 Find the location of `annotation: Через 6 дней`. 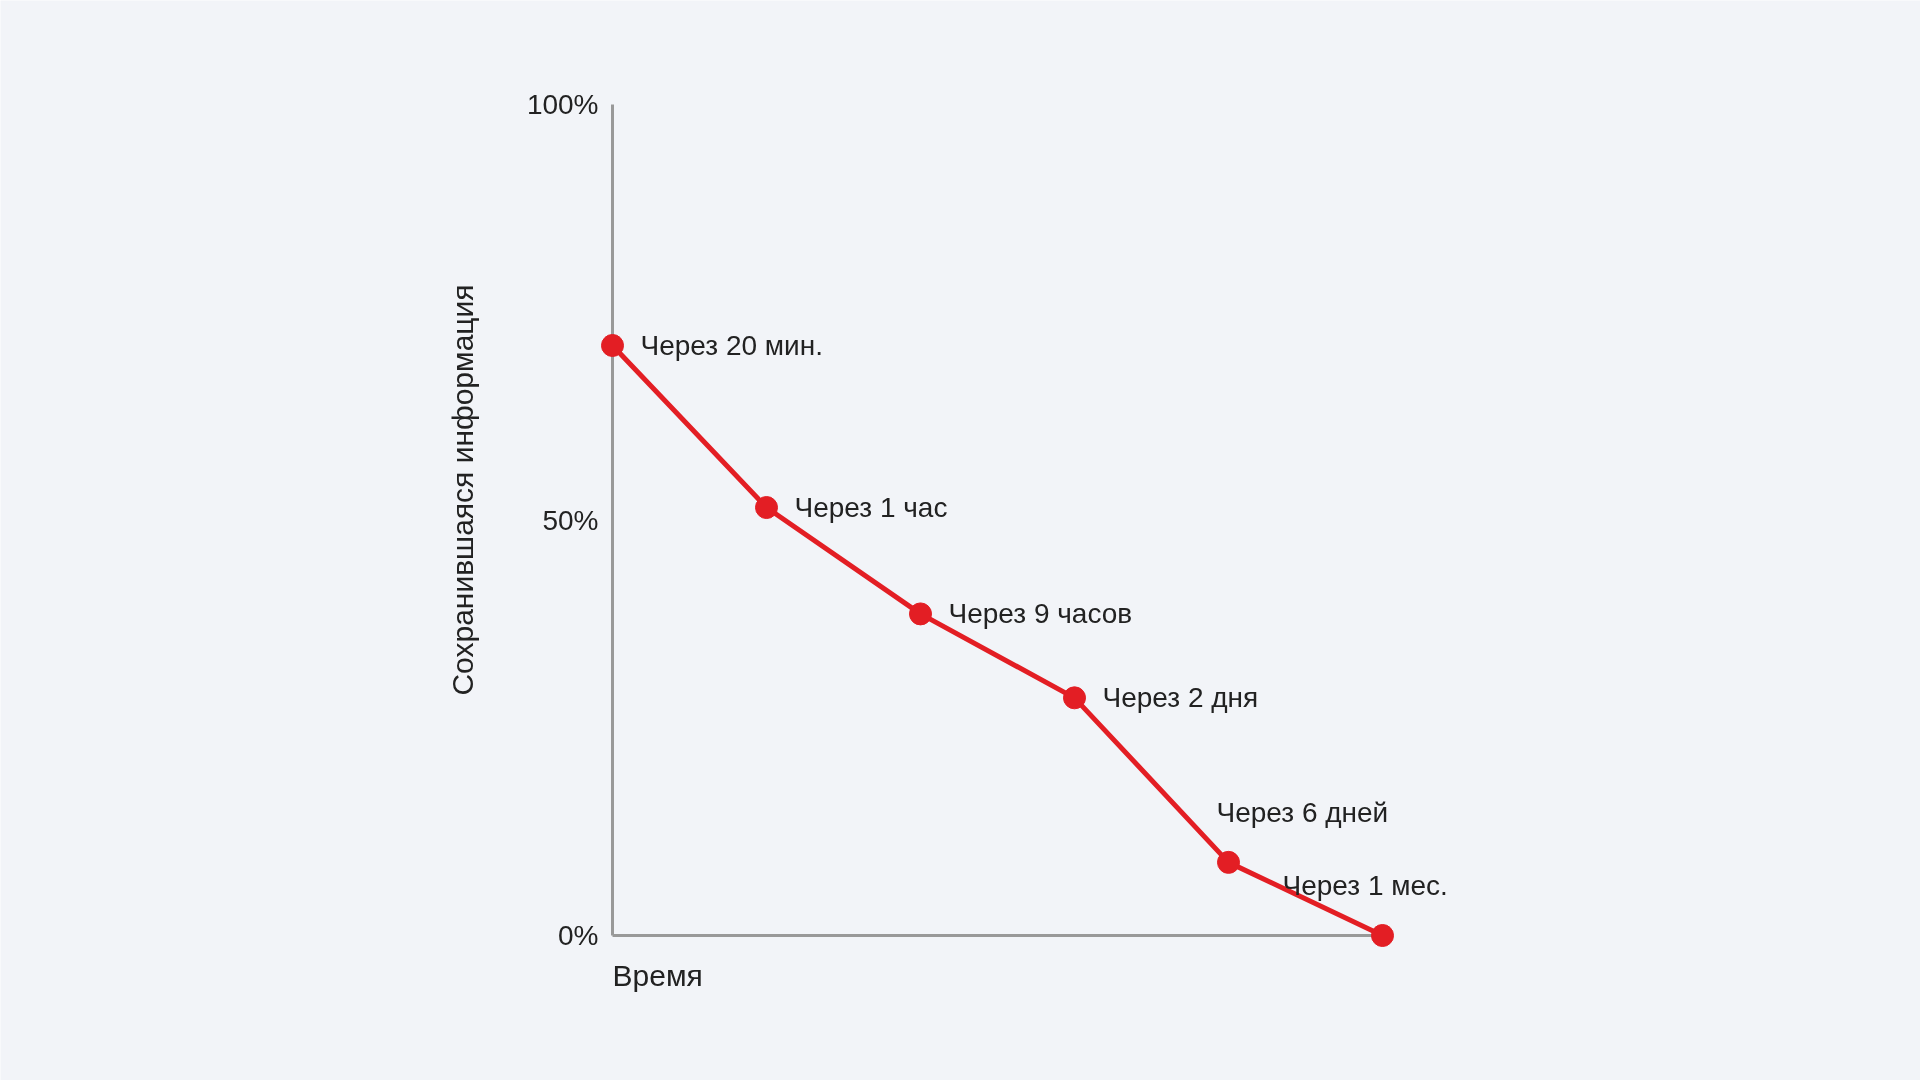

annotation: Через 6 дней is located at coordinates (1302, 812).